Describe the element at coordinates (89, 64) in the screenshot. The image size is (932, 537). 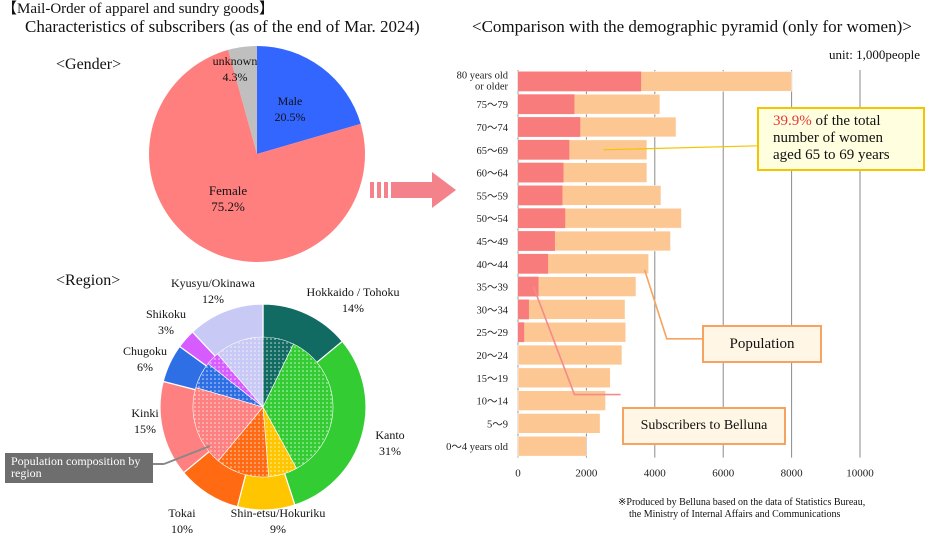
I see `gender-heading: <Gender>` at that location.